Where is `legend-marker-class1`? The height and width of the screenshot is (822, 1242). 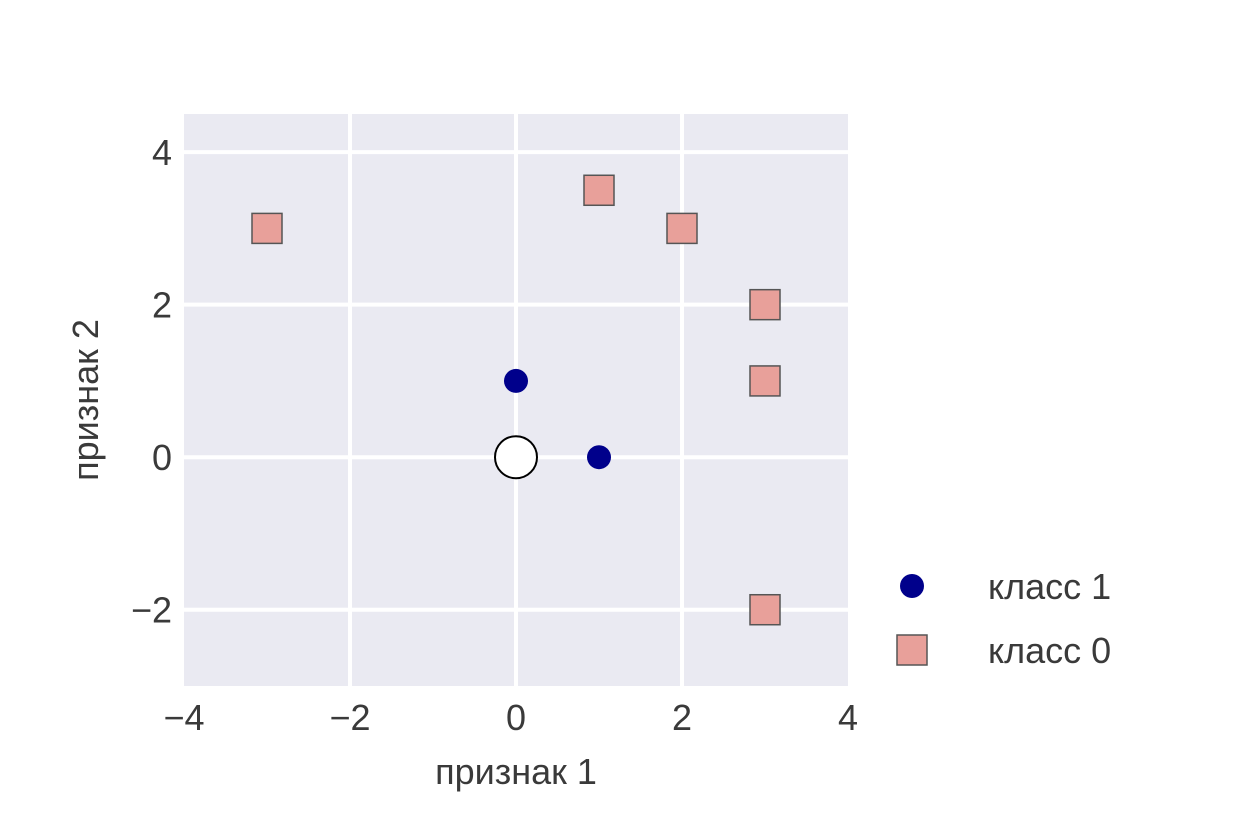
legend-marker-class1 is located at coordinates (912, 586).